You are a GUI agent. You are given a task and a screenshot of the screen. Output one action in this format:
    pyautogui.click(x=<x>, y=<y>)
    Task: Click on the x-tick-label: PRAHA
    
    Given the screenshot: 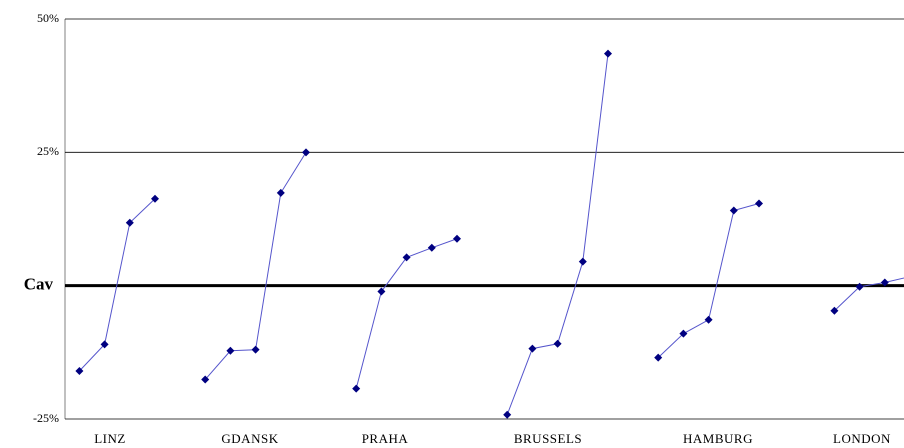 What is the action you would take?
    pyautogui.click(x=385, y=438)
    